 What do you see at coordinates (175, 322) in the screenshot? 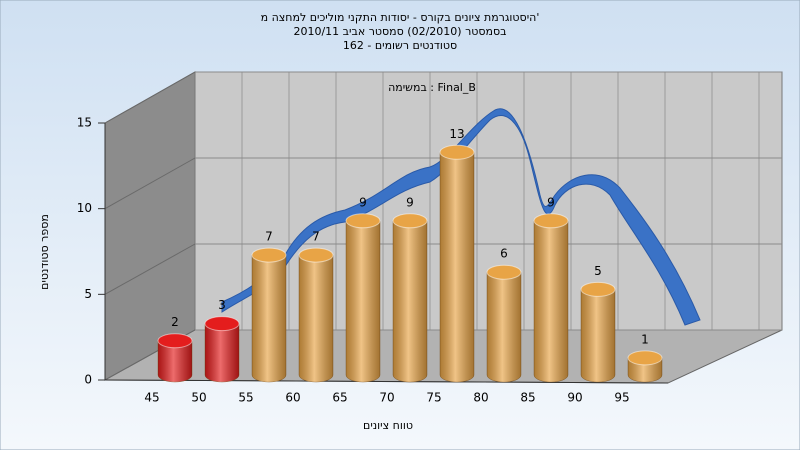
I see `value-label: 2` at bounding box center [175, 322].